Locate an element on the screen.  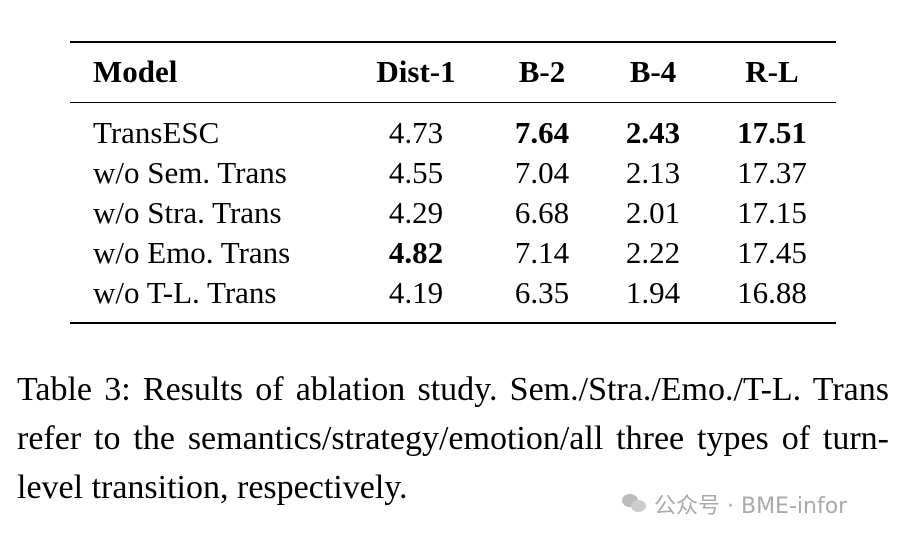
watermark-text: 公众号 · BME-infor is located at coordinates (751, 506).